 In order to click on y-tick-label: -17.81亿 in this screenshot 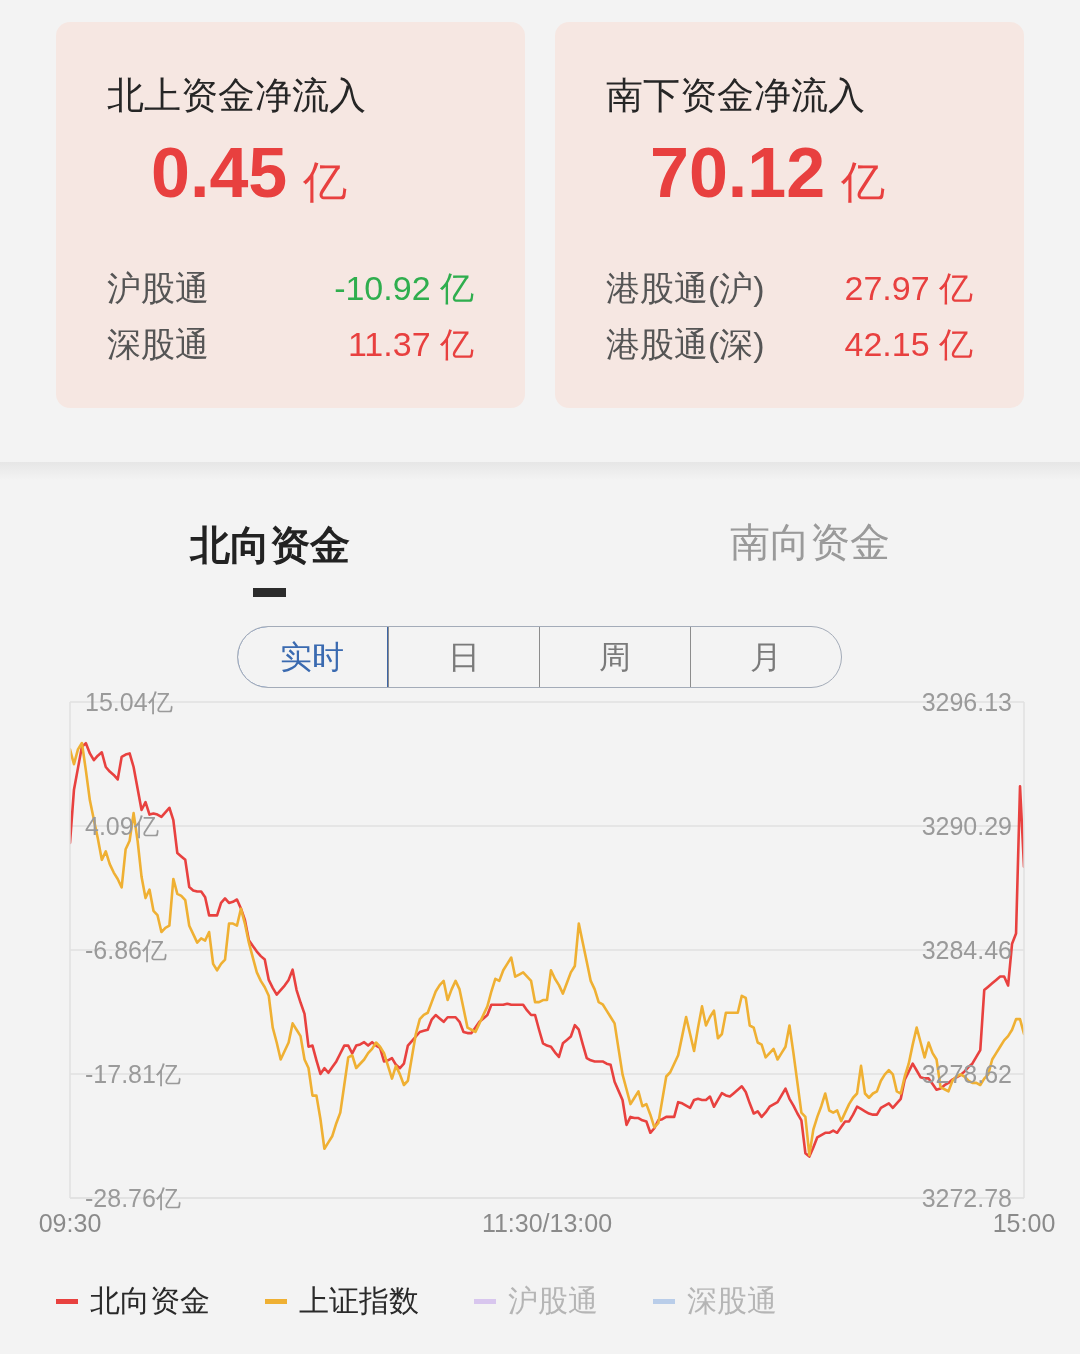, I will do `click(133, 1073)`.